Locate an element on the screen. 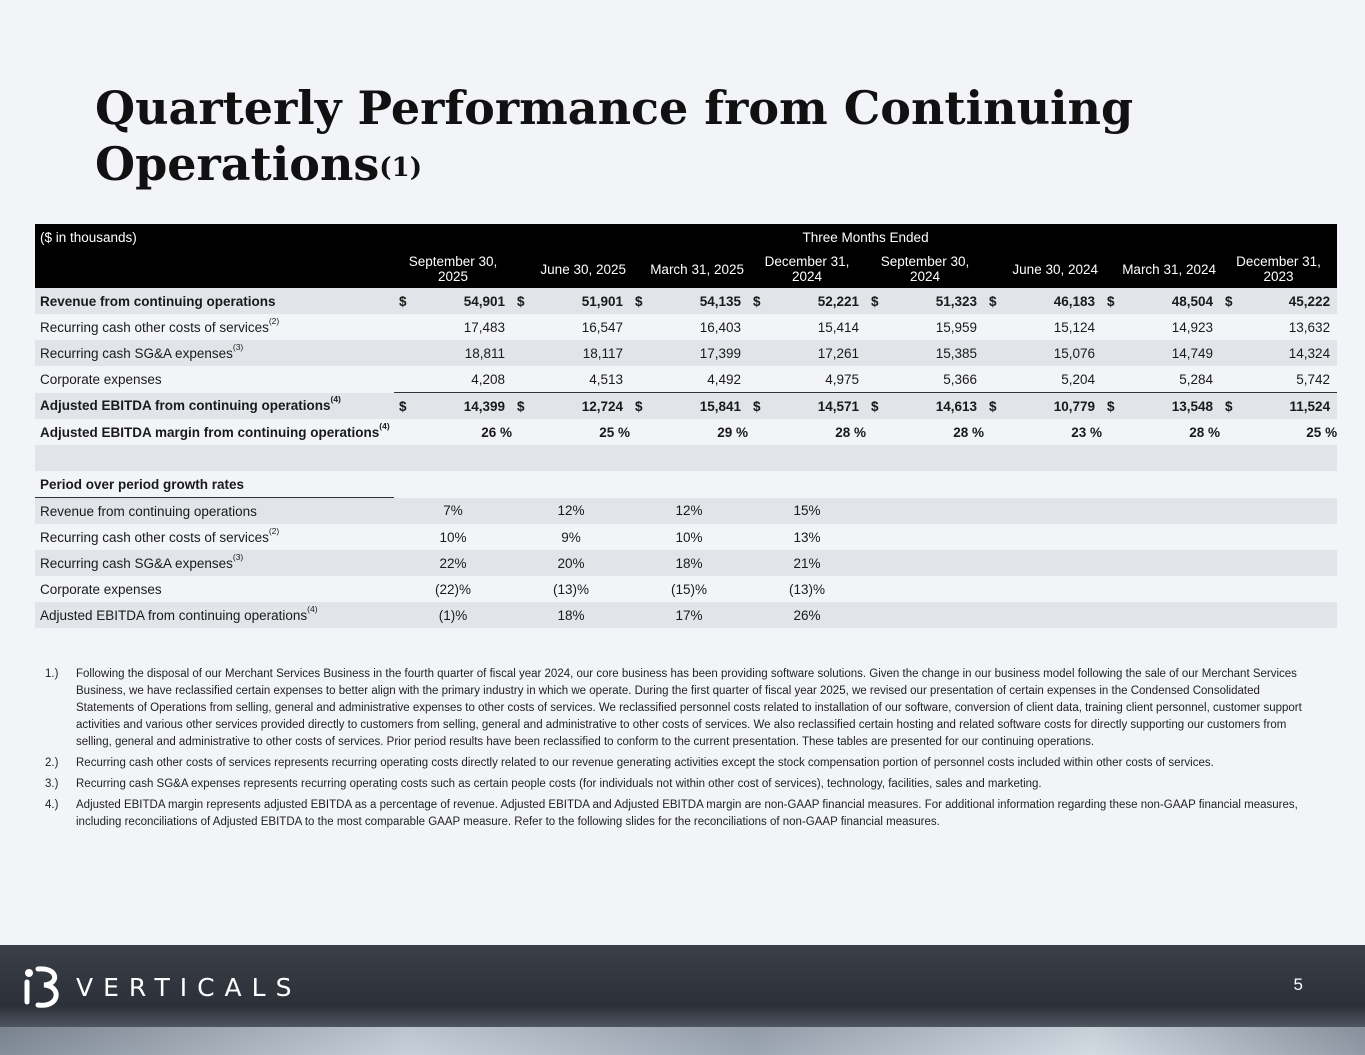 This screenshot has height=1055, width=1365. value-cell: 14,749 is located at coordinates (1172, 353).